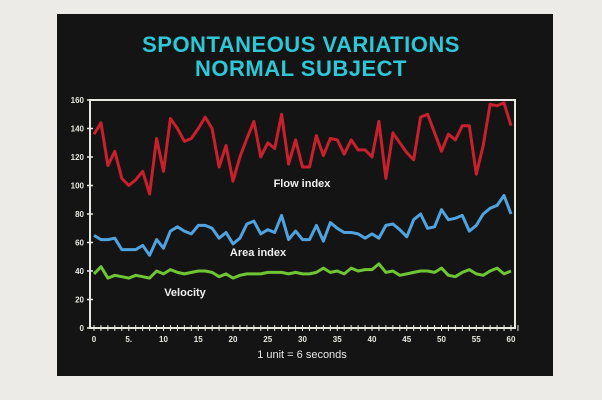 The height and width of the screenshot is (400, 602). Describe the element at coordinates (82, 328) in the screenshot. I see `y-tick-label: 0` at that location.